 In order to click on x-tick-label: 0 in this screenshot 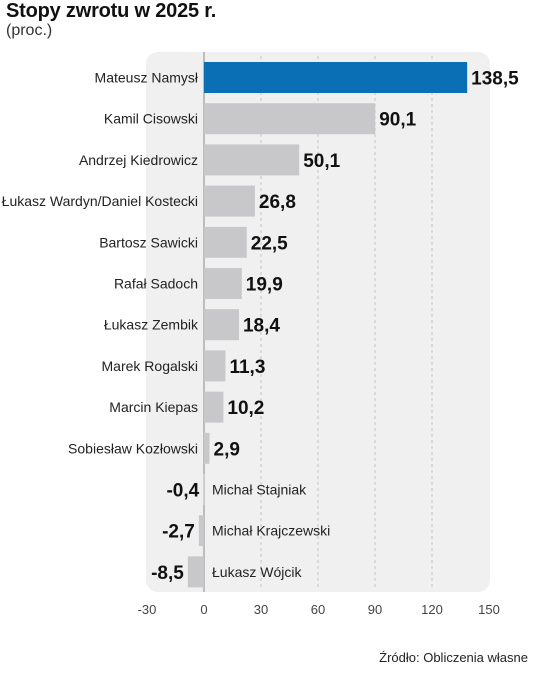, I will do `click(203, 609)`.